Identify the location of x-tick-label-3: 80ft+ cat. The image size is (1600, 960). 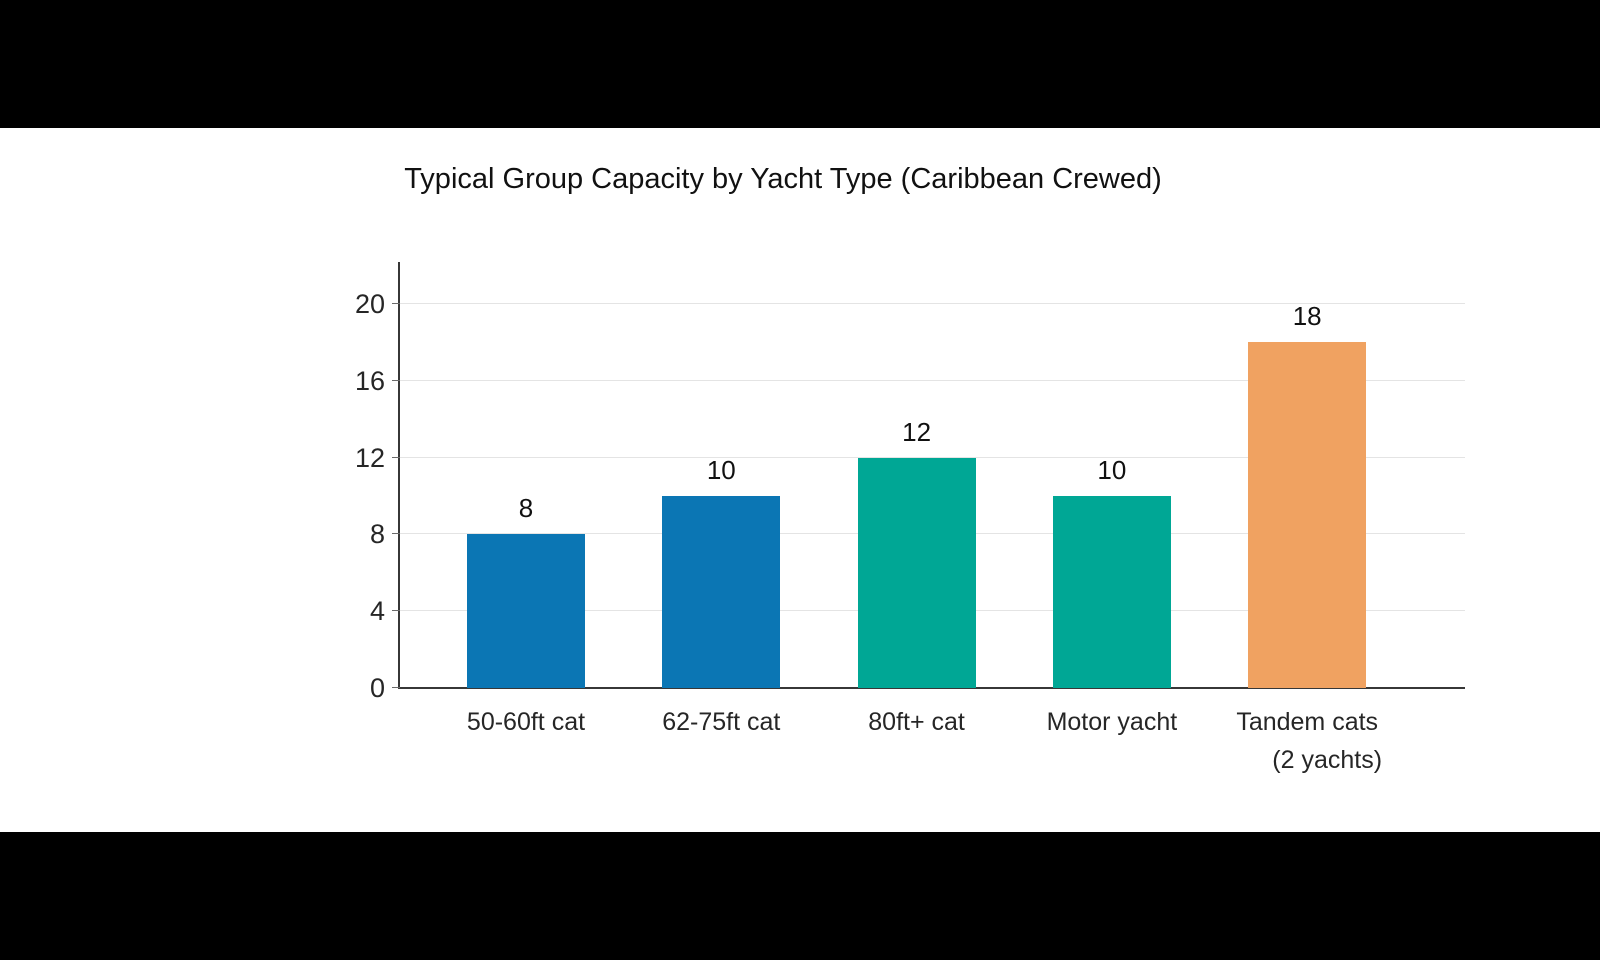
(917, 722).